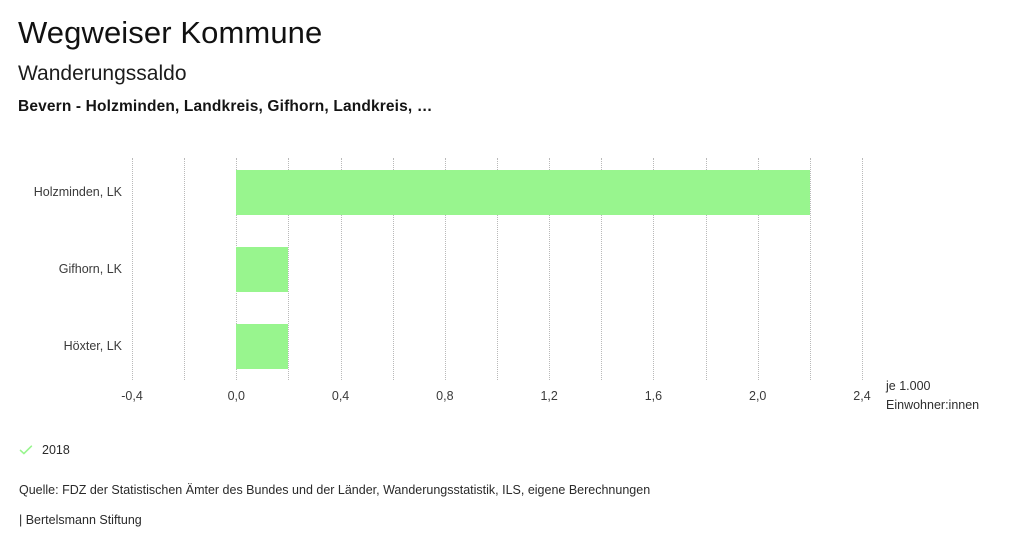 This screenshot has width=1024, height=554. I want to click on chart-value-axis: -0,4 0,0 0,4 0,8 1,2 1,6 2,0 2,4, so click(495, 398).